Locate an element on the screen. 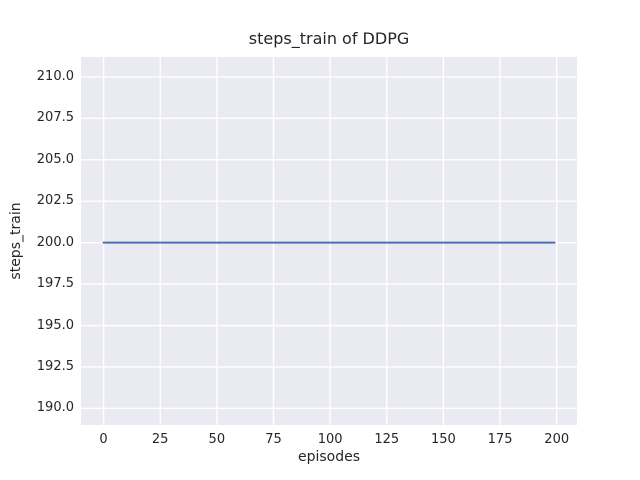 This screenshot has height=480, width=640. y-tick-label: 210.0 is located at coordinates (55, 76).